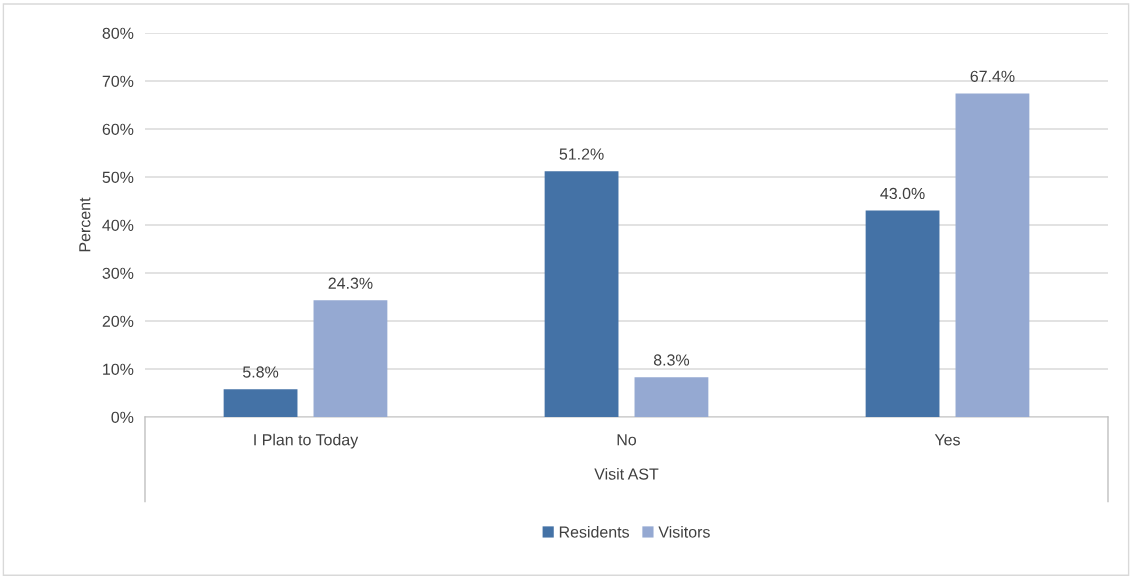  Describe the element at coordinates (261, 372) in the screenshot. I see `text: 5.8%` at that location.